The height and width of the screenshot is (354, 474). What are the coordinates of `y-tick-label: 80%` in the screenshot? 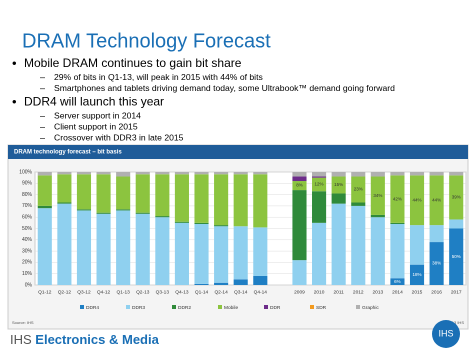 It's located at (27, 195).